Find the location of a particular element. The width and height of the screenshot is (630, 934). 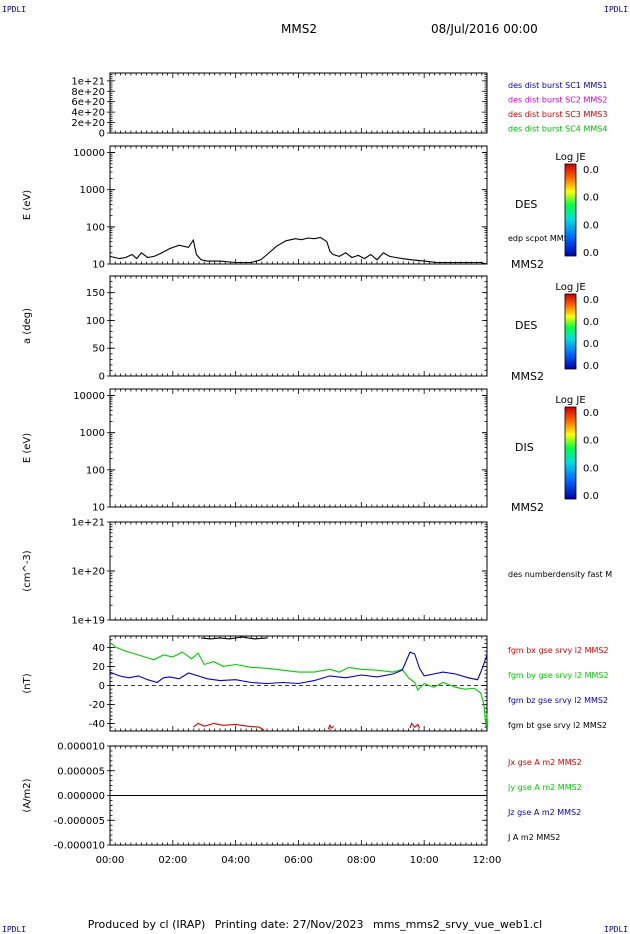

legend-entry: des dist burst SC2 MMS2 is located at coordinates (557, 100).